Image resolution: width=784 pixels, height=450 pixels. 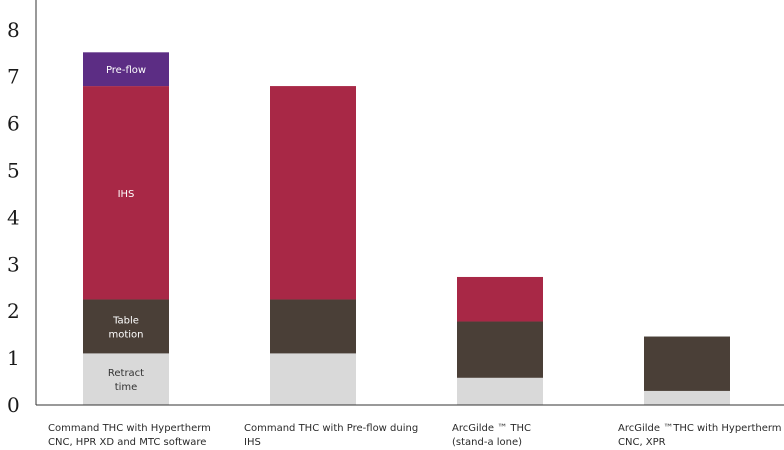 What do you see at coordinates (13, 30) in the screenshot?
I see `y-tick-label: 8` at bounding box center [13, 30].